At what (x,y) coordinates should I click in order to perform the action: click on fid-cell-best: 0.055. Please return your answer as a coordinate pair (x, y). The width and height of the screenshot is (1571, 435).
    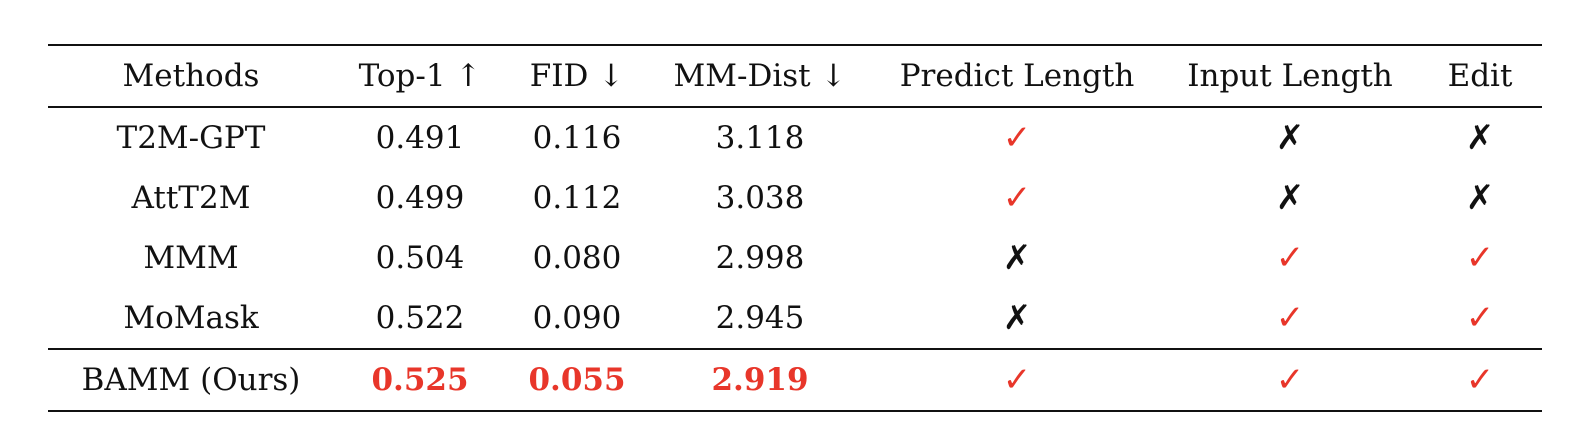
    Looking at the image, I should click on (577, 380).